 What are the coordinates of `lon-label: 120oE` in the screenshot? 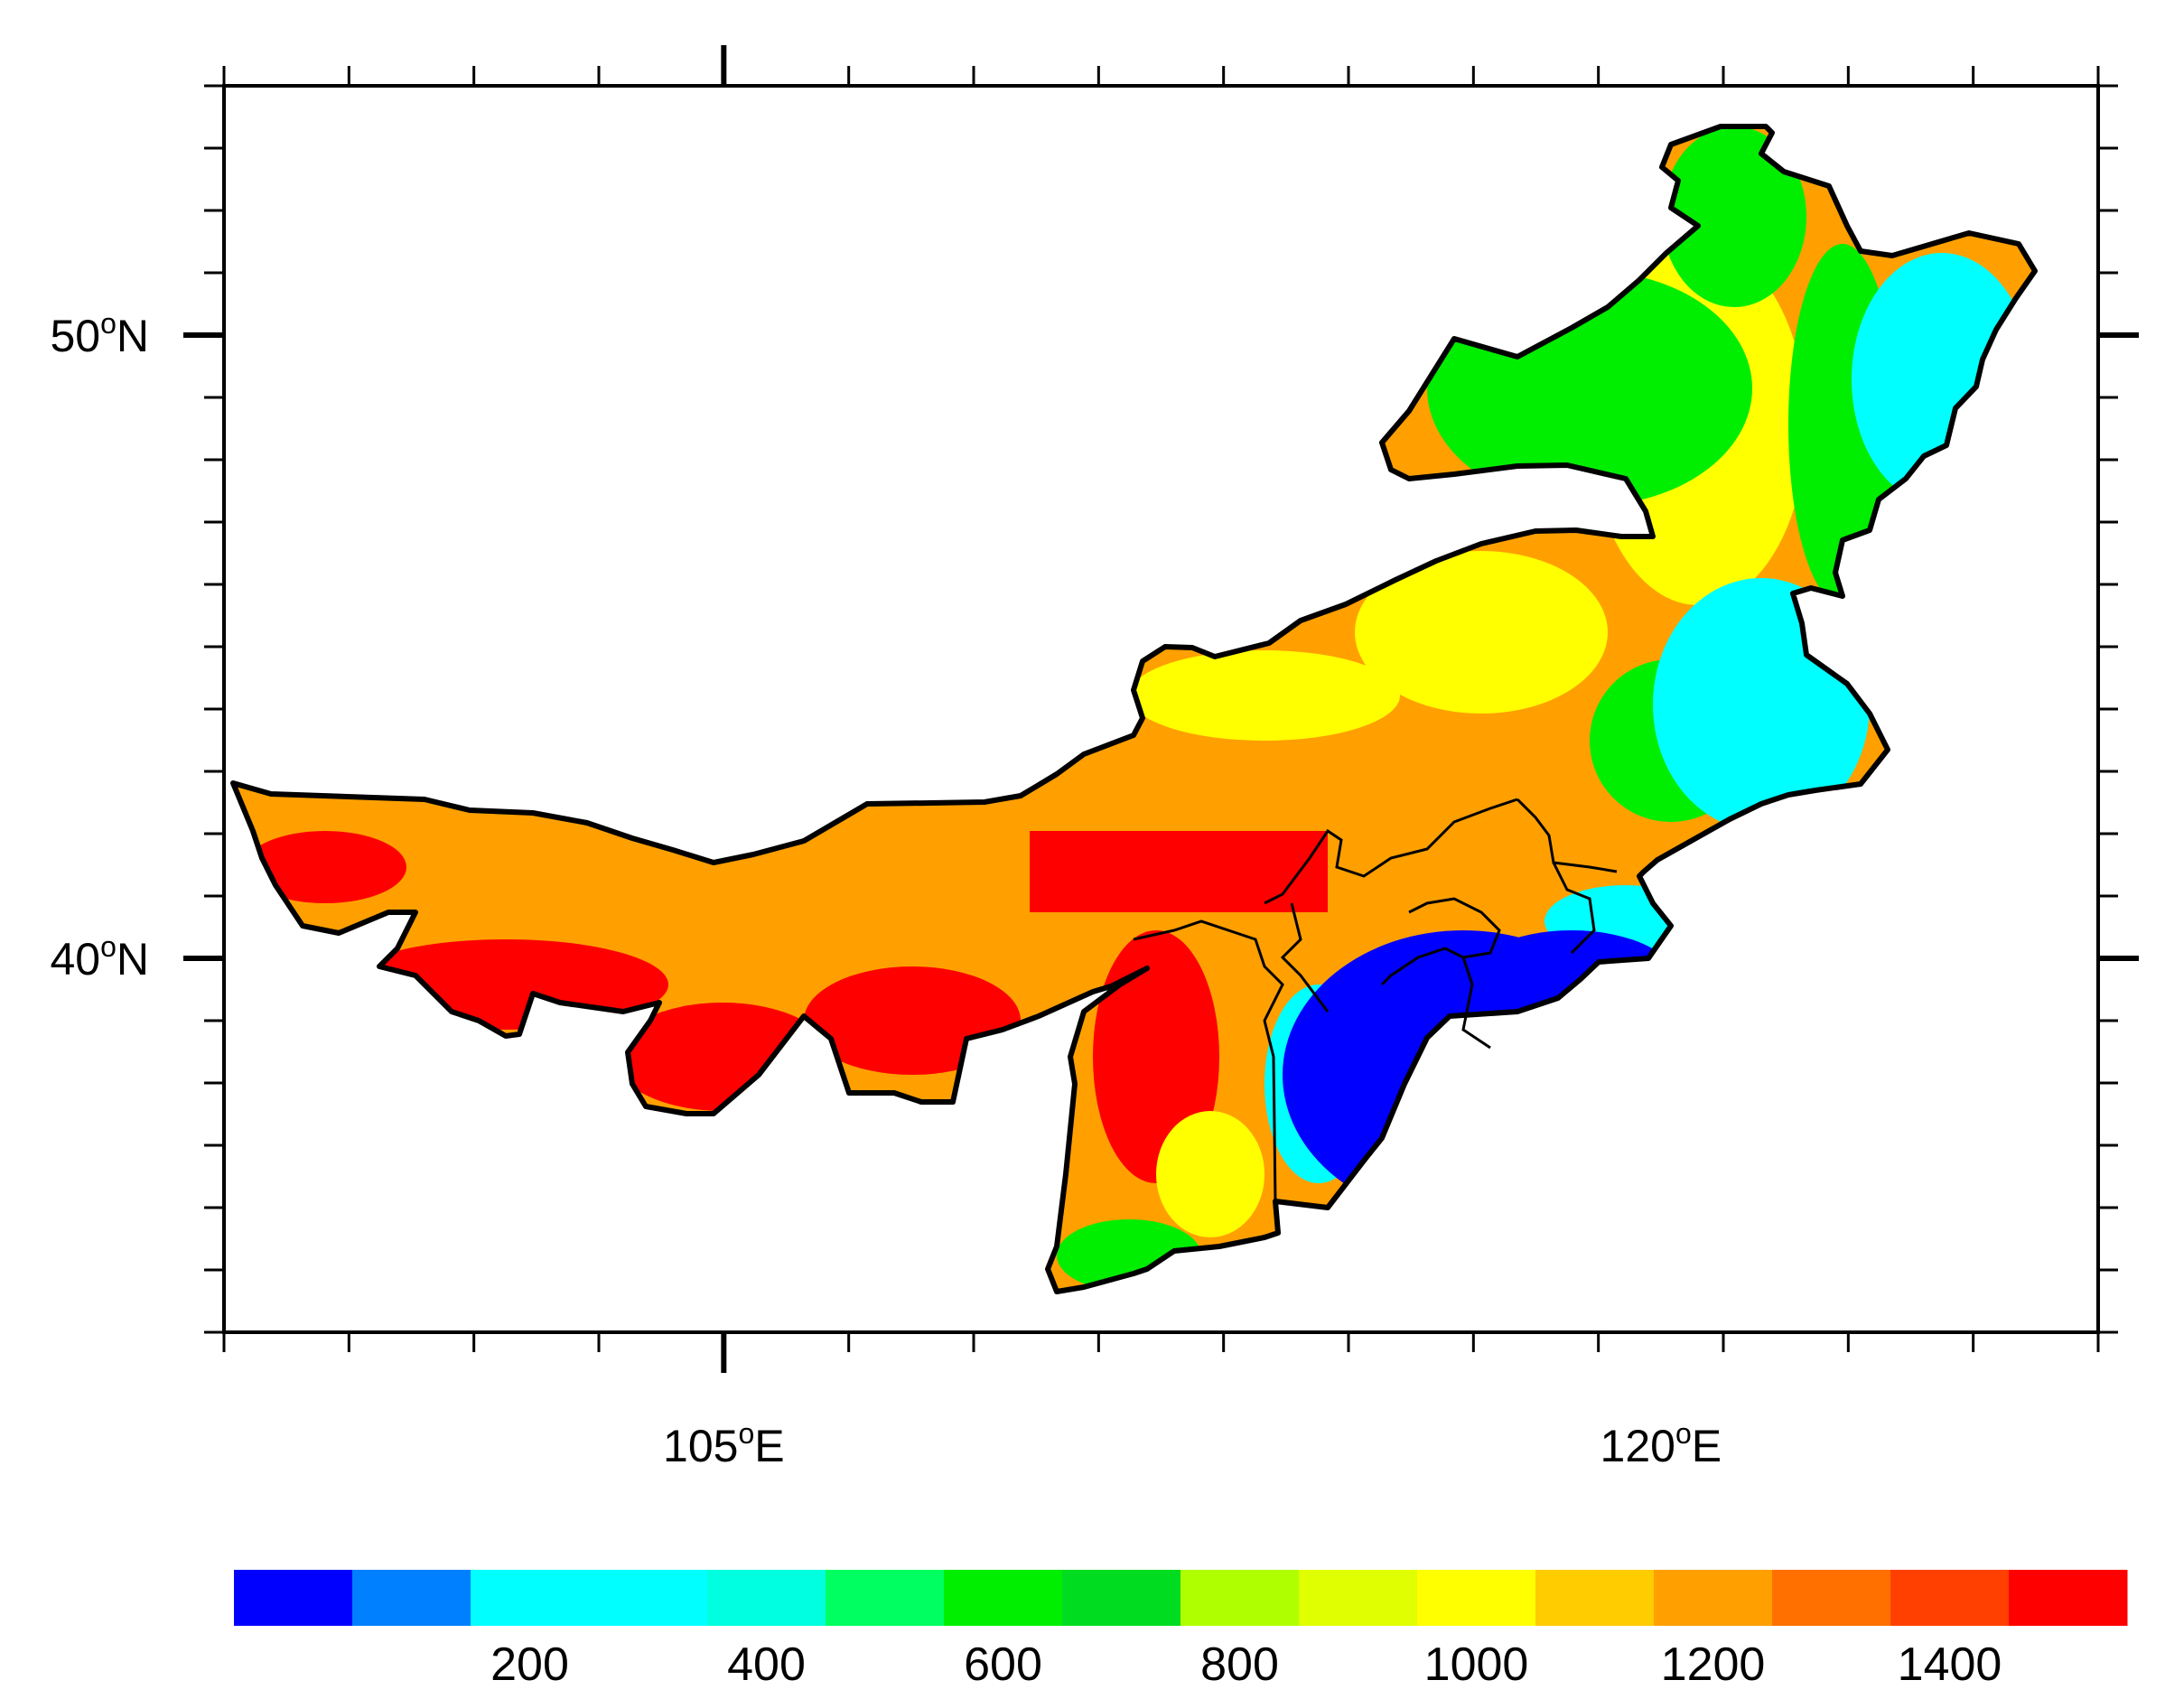 It's located at (1661, 1444).